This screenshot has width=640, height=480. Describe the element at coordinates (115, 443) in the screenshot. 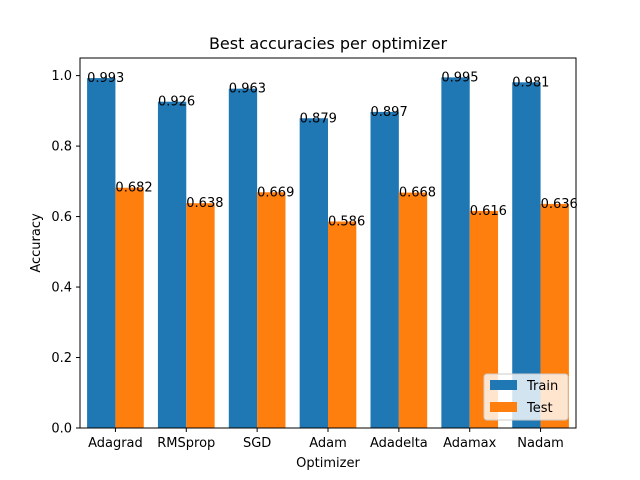

I see `x-tick-label: Adagrad` at that location.